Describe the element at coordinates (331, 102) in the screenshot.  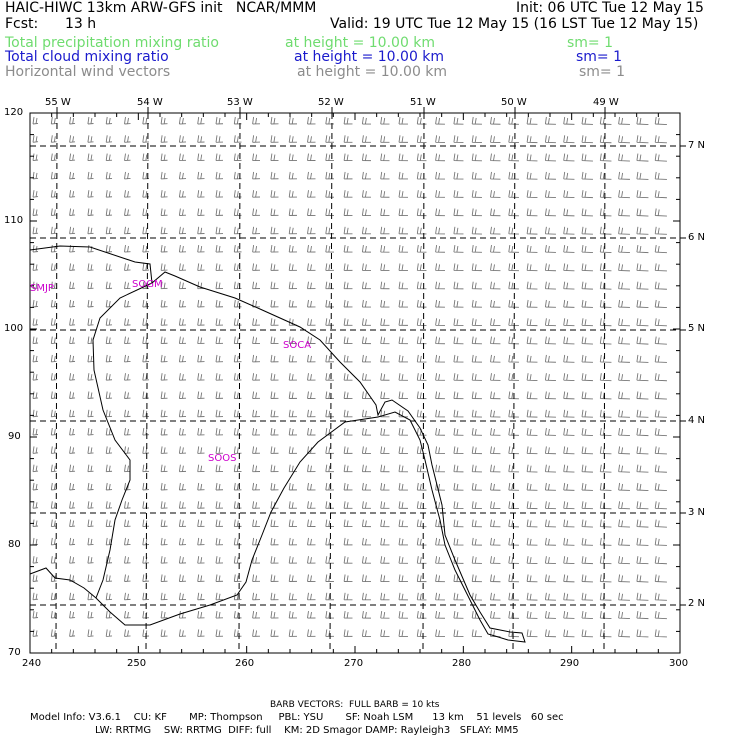
I see `lon-label-52w: 52 W` at that location.